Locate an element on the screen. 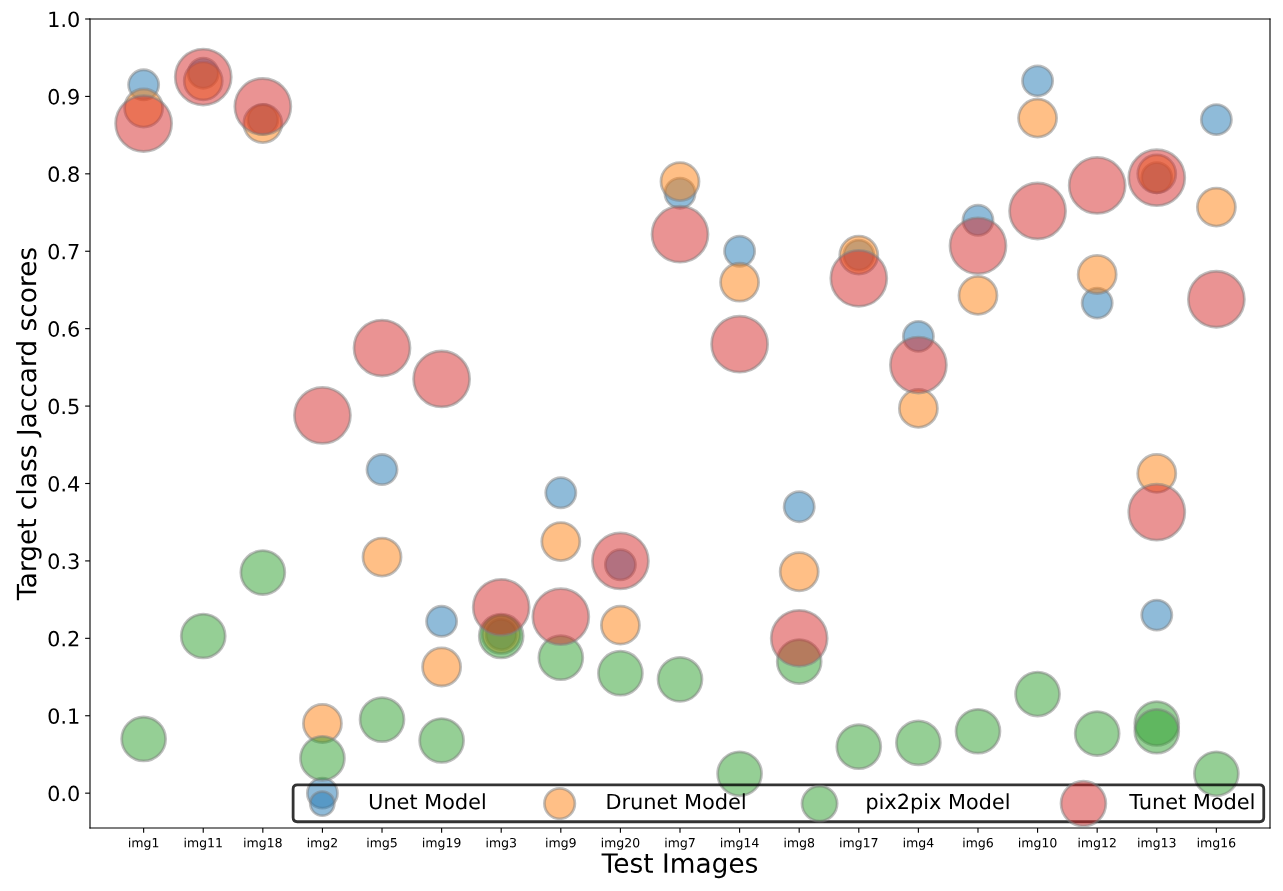 The width and height of the screenshot is (1283, 891). legend-label: Unet Model is located at coordinates (427, 801).